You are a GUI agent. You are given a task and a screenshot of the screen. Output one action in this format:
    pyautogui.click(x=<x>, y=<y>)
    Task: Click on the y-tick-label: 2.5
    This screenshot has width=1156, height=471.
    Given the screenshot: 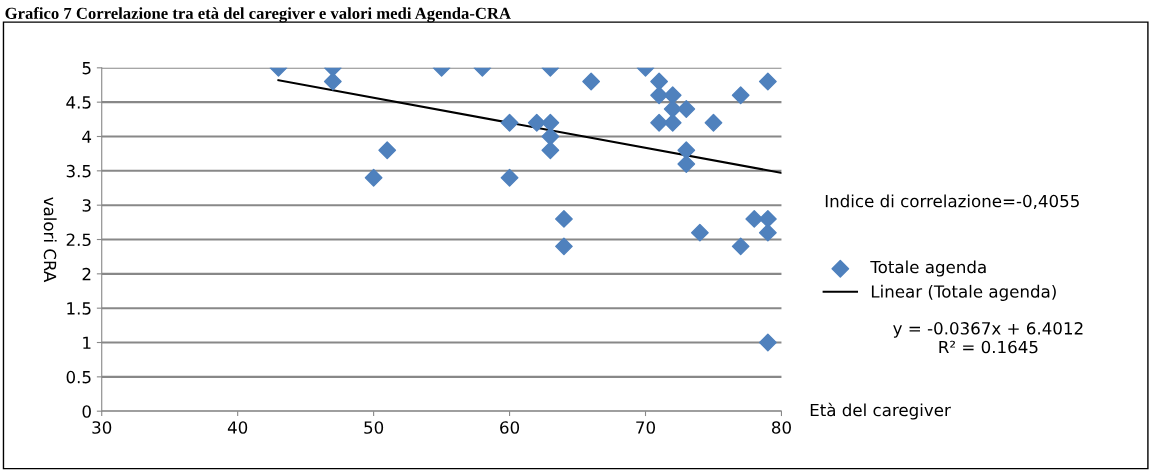 What is the action you would take?
    pyautogui.click(x=78, y=240)
    